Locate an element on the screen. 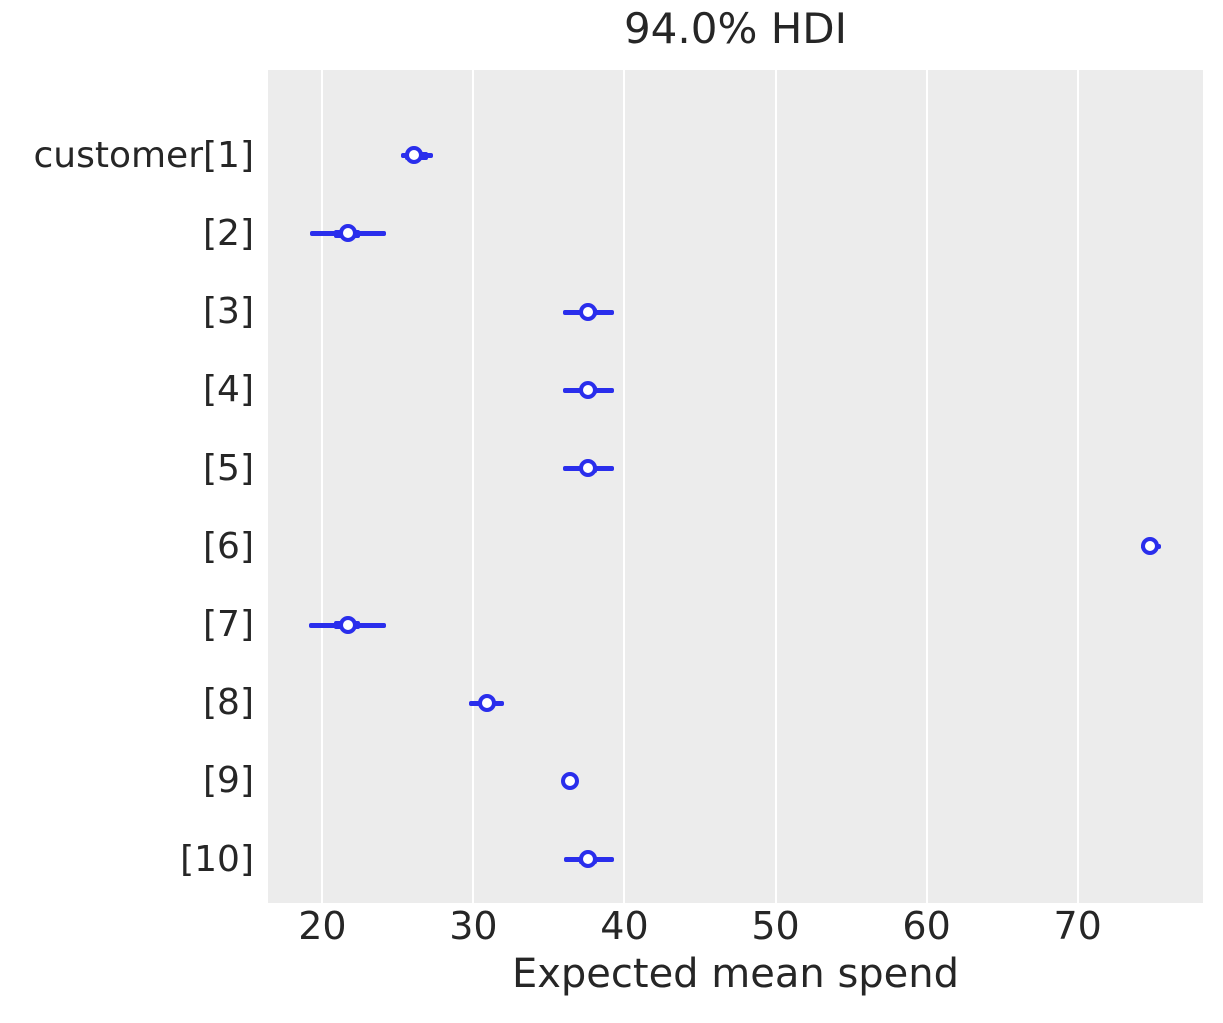 The height and width of the screenshot is (1023, 1223). y-tick-label: customer[1] is located at coordinates (143, 155).